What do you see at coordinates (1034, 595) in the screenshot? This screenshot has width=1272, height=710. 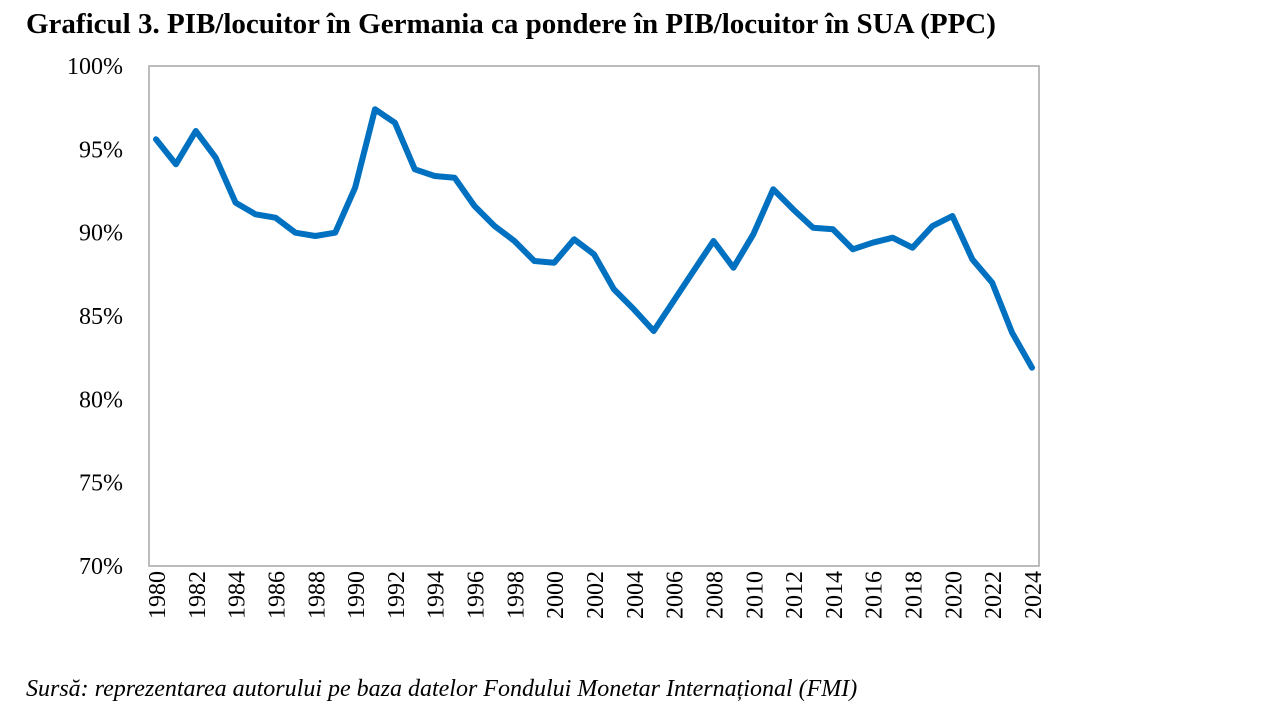 I see `x-tick-label: 2024` at bounding box center [1034, 595].